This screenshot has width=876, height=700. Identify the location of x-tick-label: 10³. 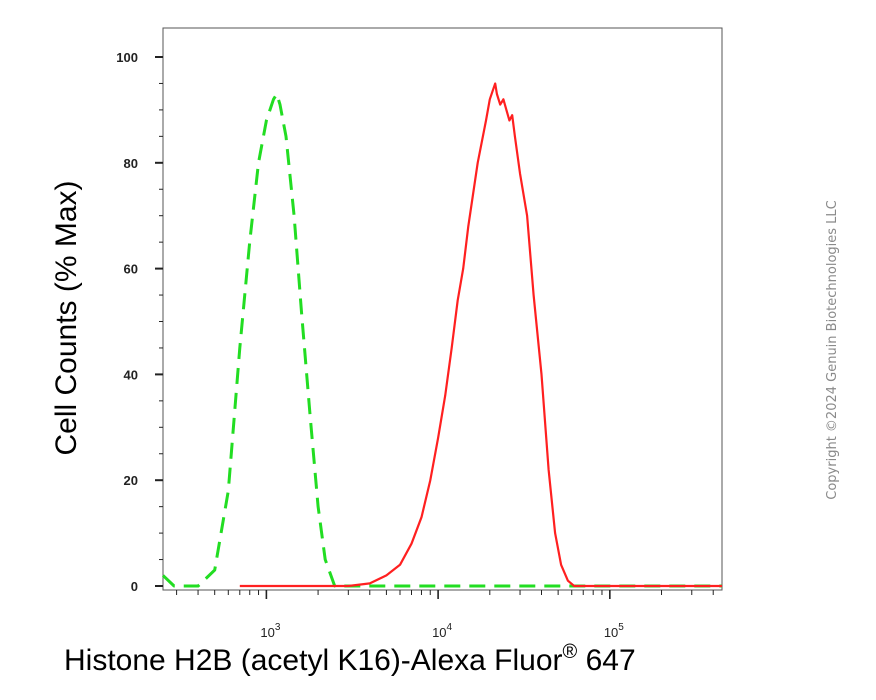
(270, 631).